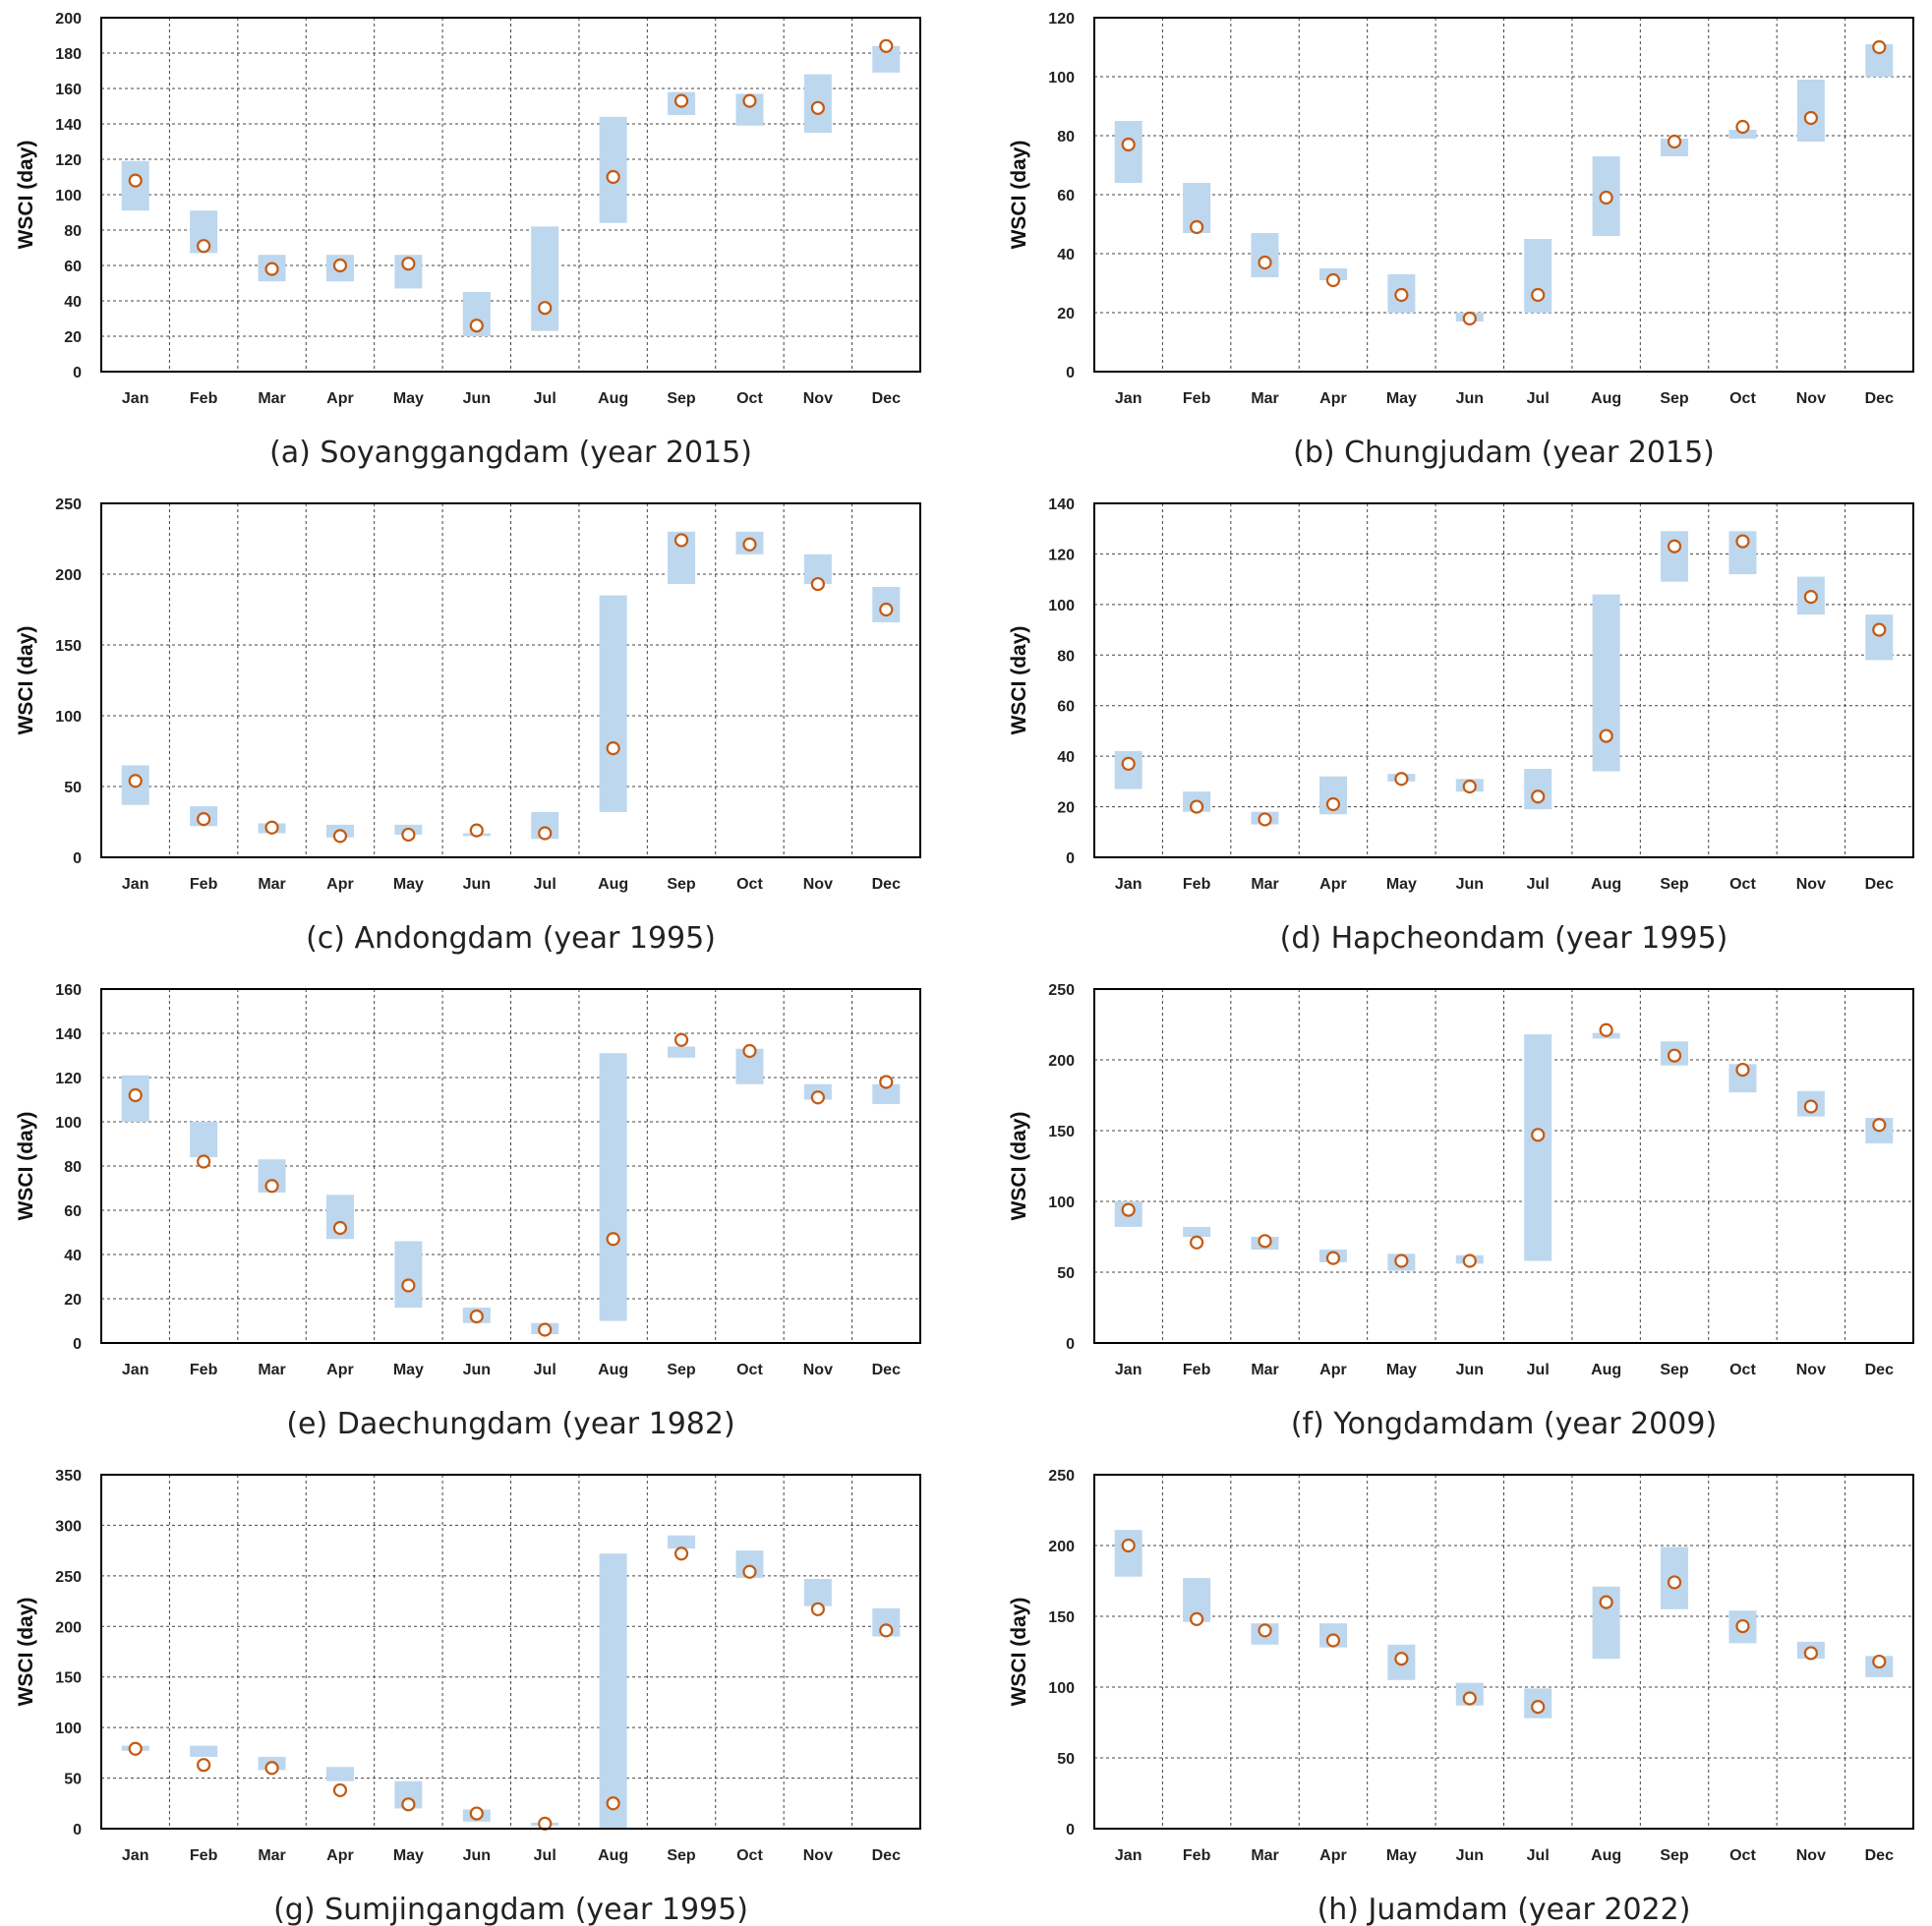  I want to click on panel-caption: (c) Andongdam (year 1995), so click(511, 938).